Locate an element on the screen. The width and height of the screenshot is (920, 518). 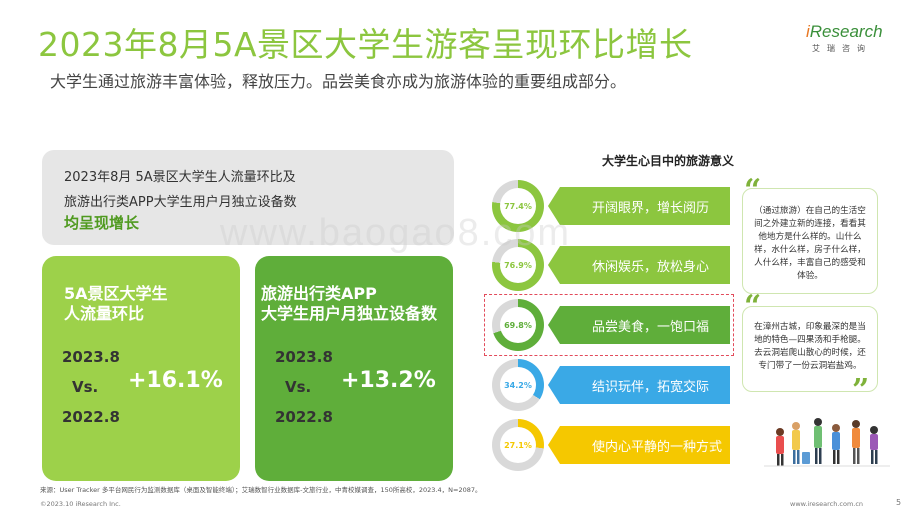
meaning-bar: 休闲娱乐，放松身心 is located at coordinates (639, 265).